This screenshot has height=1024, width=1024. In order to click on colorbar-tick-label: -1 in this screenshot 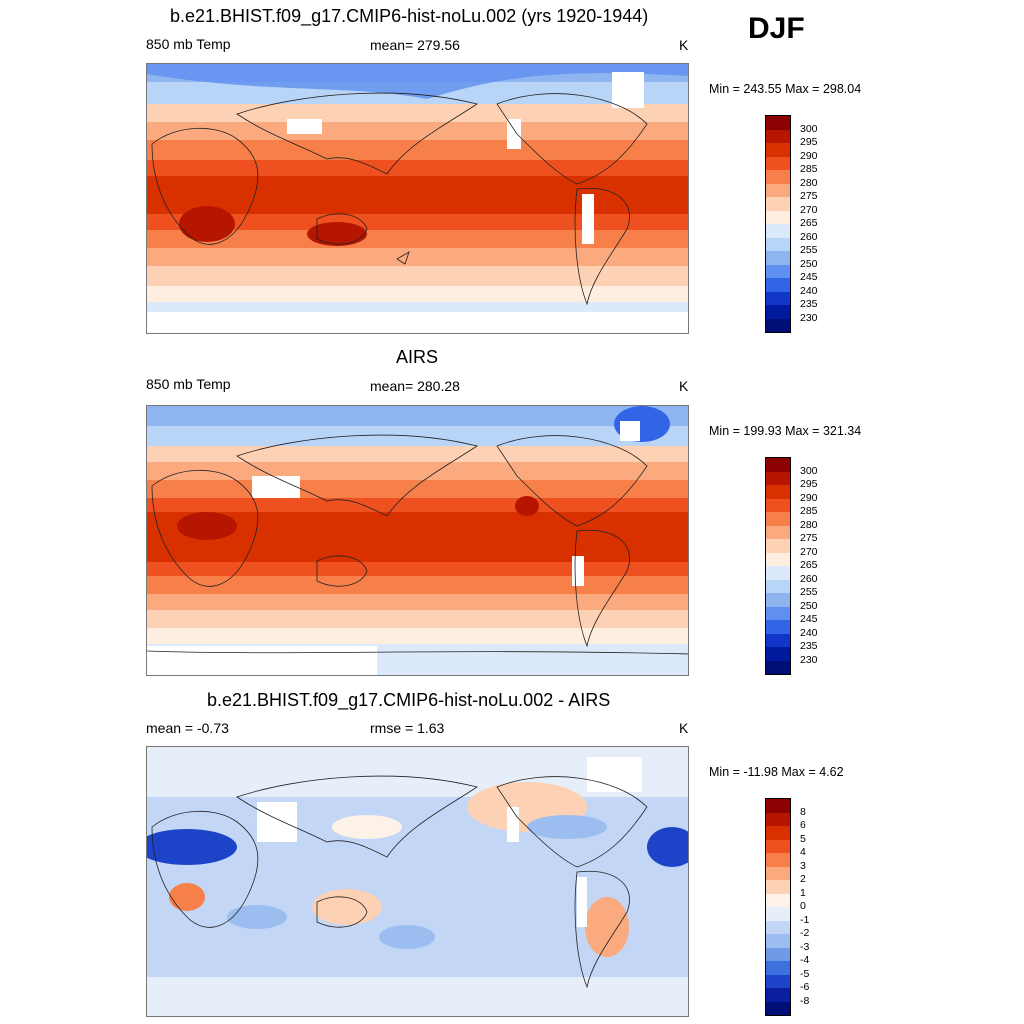, I will do `click(805, 919)`.